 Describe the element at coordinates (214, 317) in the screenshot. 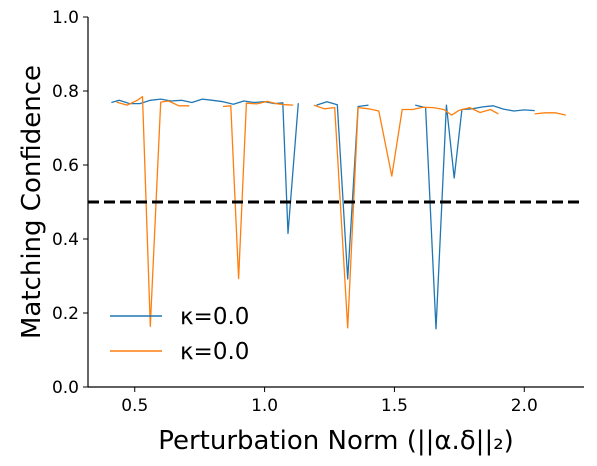

I see `legend-label-series-1: κ=0.0` at that location.